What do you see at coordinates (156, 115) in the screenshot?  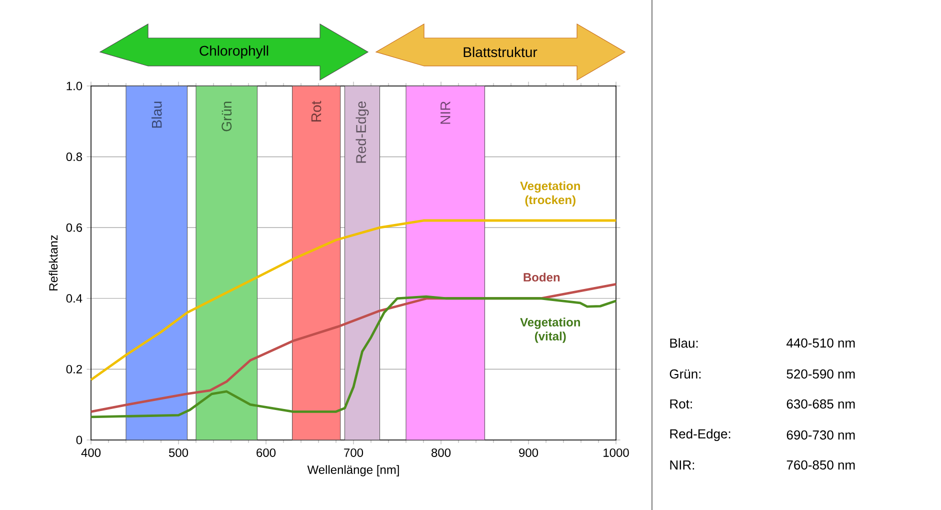 I see `band-label: Blau` at bounding box center [156, 115].